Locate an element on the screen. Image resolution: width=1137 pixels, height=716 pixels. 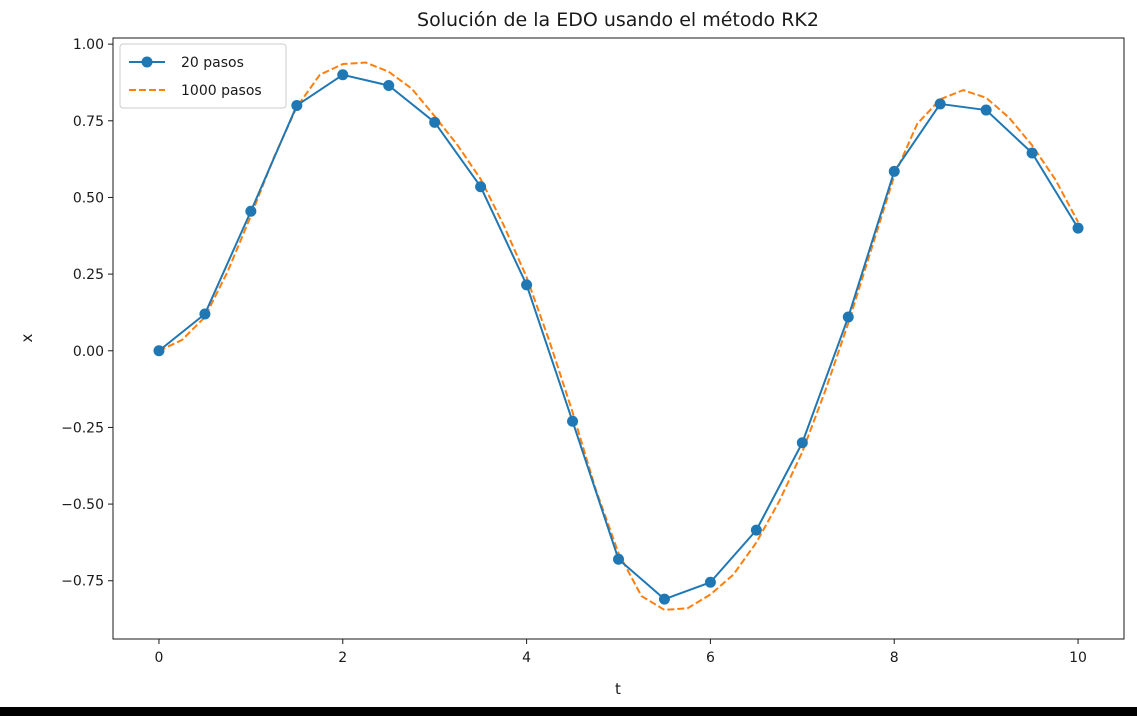
y-tick-label: 0.75 is located at coordinates (88, 122).